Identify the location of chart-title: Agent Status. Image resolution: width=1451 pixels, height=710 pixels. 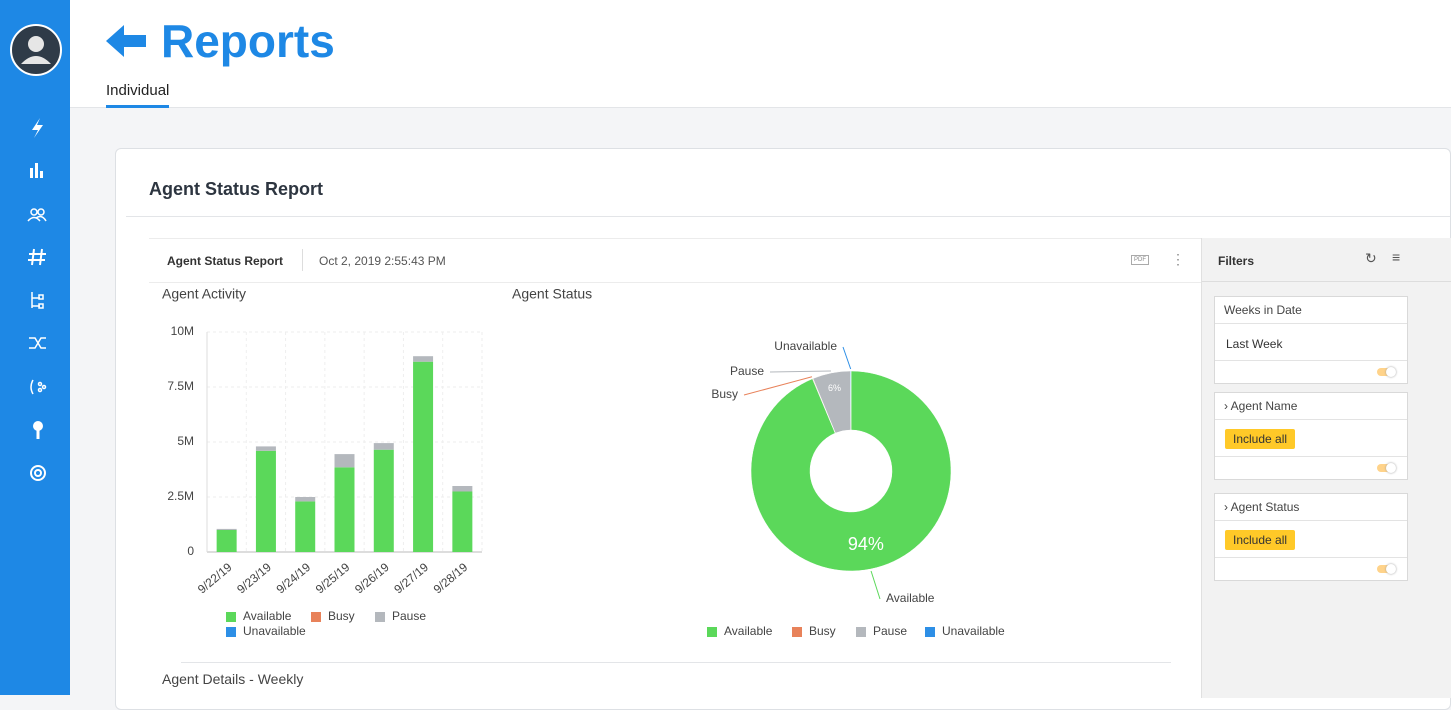
(552, 294).